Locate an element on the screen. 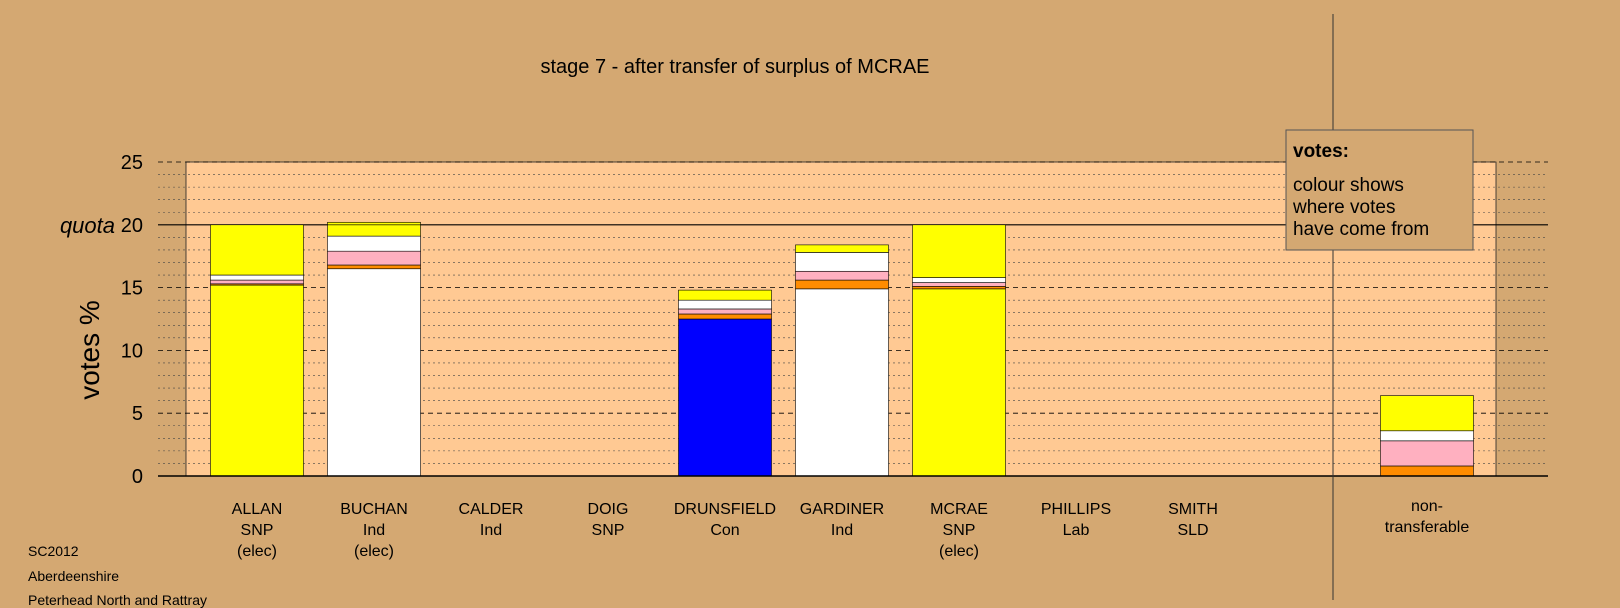 Image resolution: width=1620 pixels, height=608 pixels. x-category-label: Con is located at coordinates (724, 530).